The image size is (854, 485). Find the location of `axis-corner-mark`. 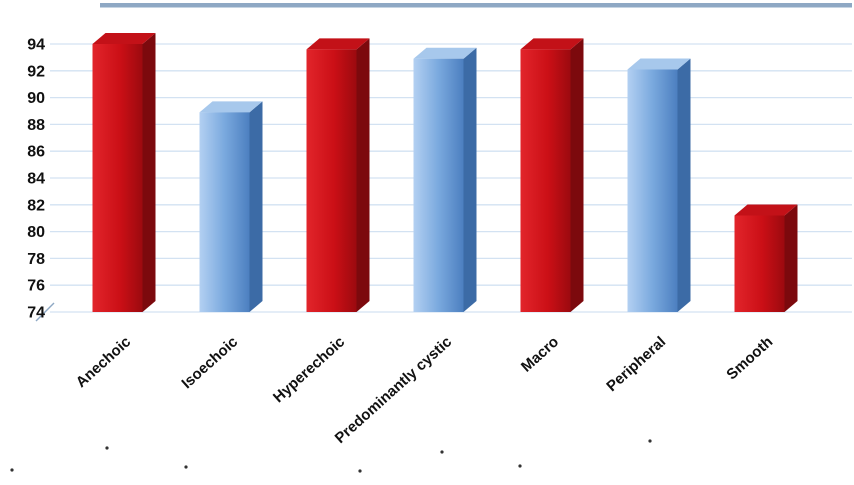

axis-corner-mark is located at coordinates (45, 312).